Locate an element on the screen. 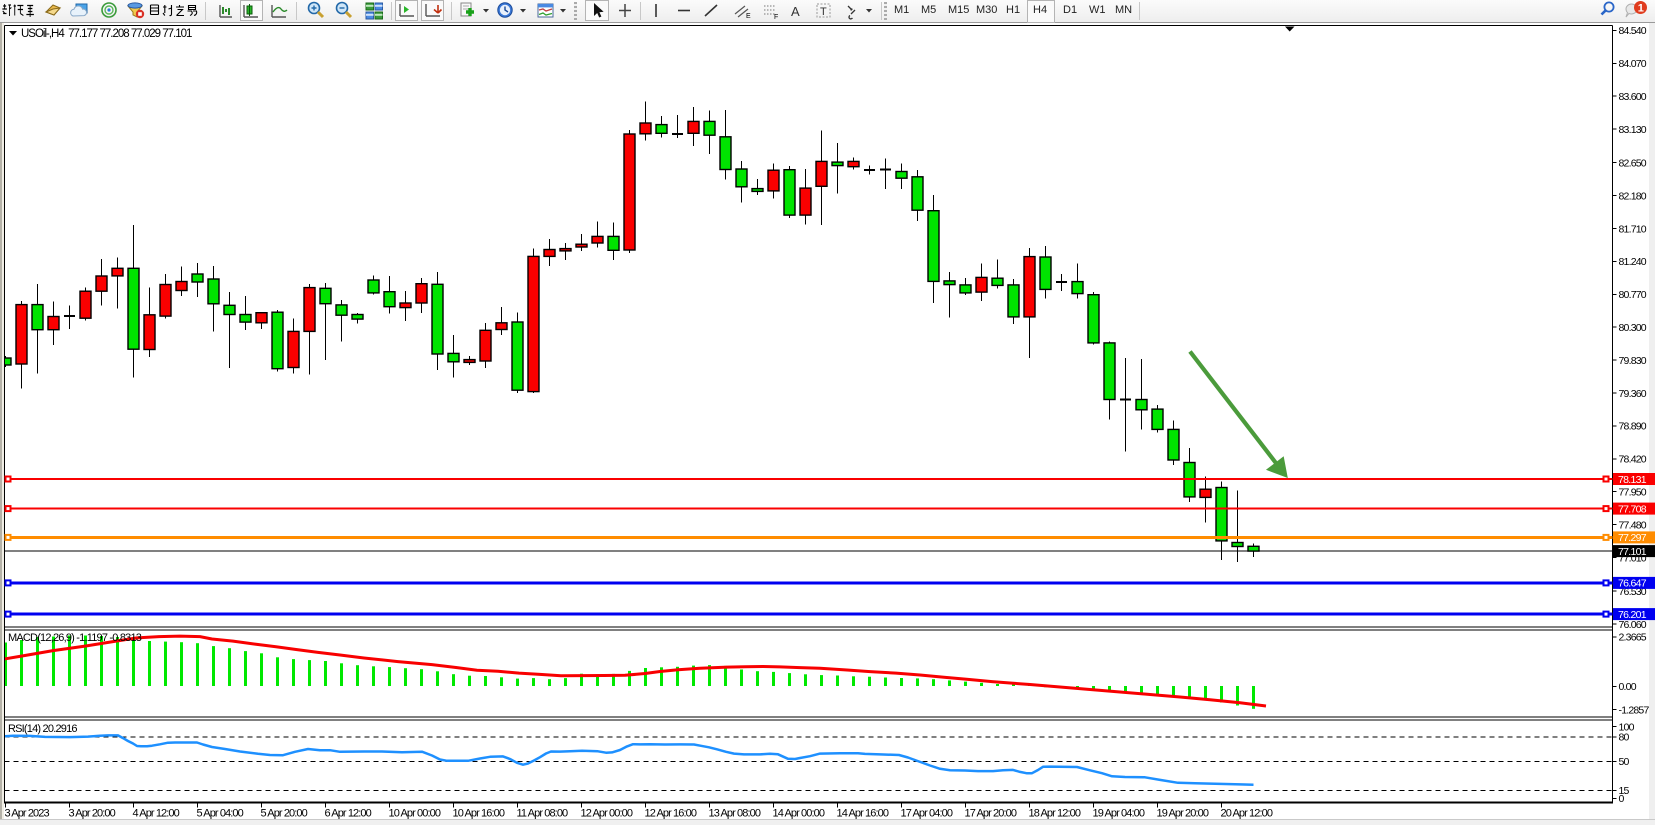 The height and width of the screenshot is (825, 1655). svg-text: 20 Apr 12:00 is located at coordinates (1247, 814).